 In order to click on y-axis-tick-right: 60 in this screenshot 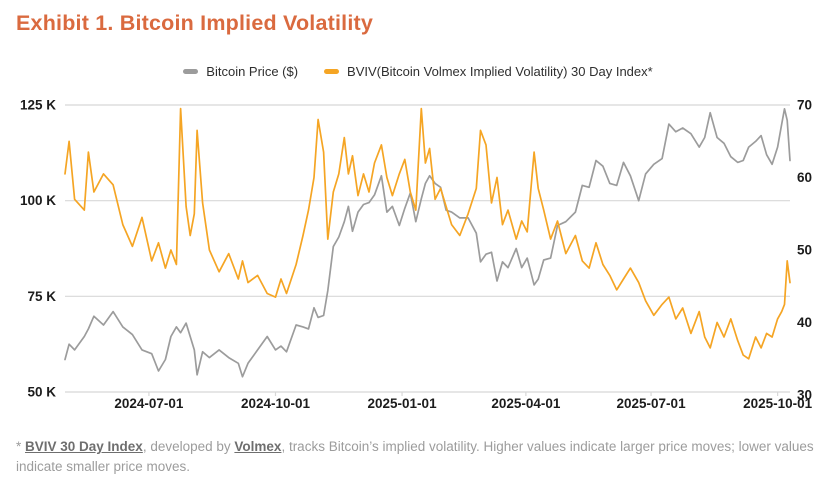, I will do `click(804, 177)`.